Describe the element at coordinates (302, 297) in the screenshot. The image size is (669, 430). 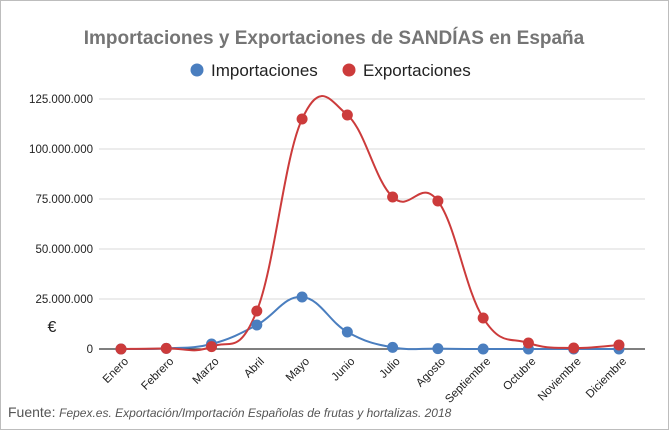
I see `data-point-importaciones-mayo` at that location.